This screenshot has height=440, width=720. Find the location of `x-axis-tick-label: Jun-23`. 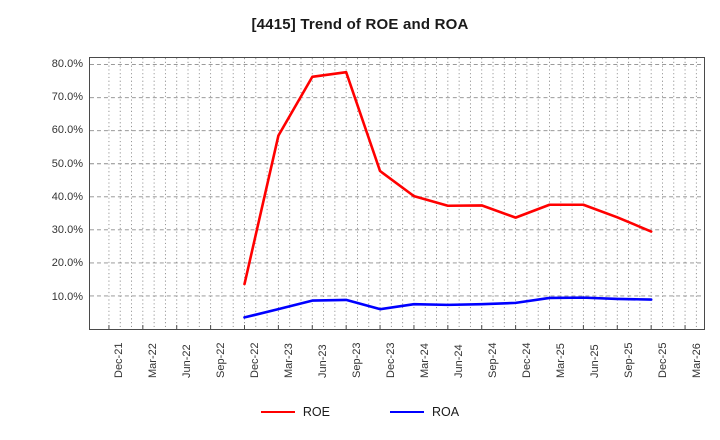

x-axis-tick-label: Jun-23 is located at coordinates (323, 361).